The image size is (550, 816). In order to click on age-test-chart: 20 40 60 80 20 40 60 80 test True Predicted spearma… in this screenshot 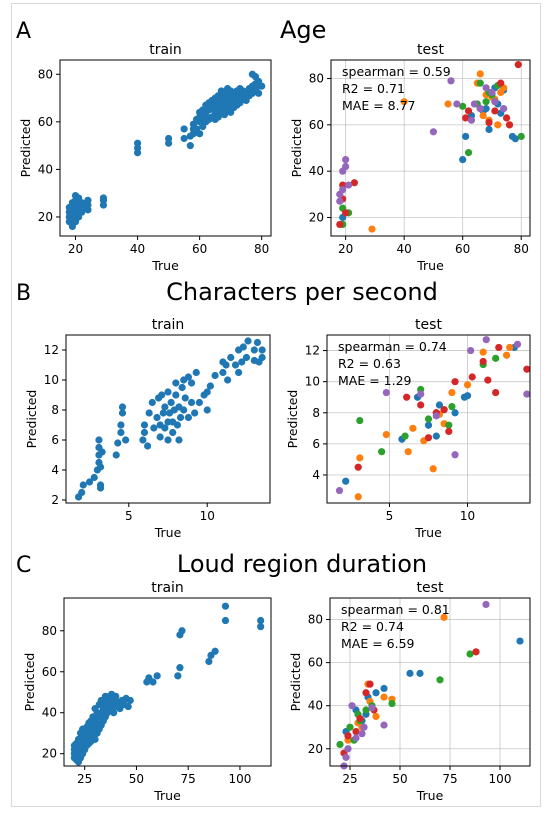, I will do `click(410, 157)`.